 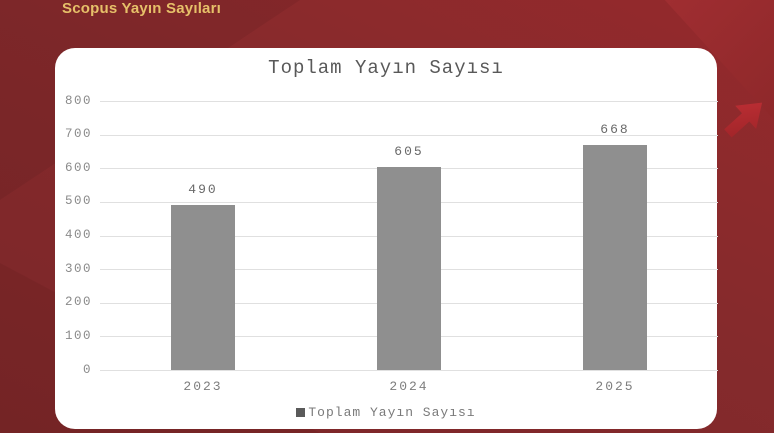 I want to click on page-title: Scopus Yayın Sayıları, so click(x=142, y=8).